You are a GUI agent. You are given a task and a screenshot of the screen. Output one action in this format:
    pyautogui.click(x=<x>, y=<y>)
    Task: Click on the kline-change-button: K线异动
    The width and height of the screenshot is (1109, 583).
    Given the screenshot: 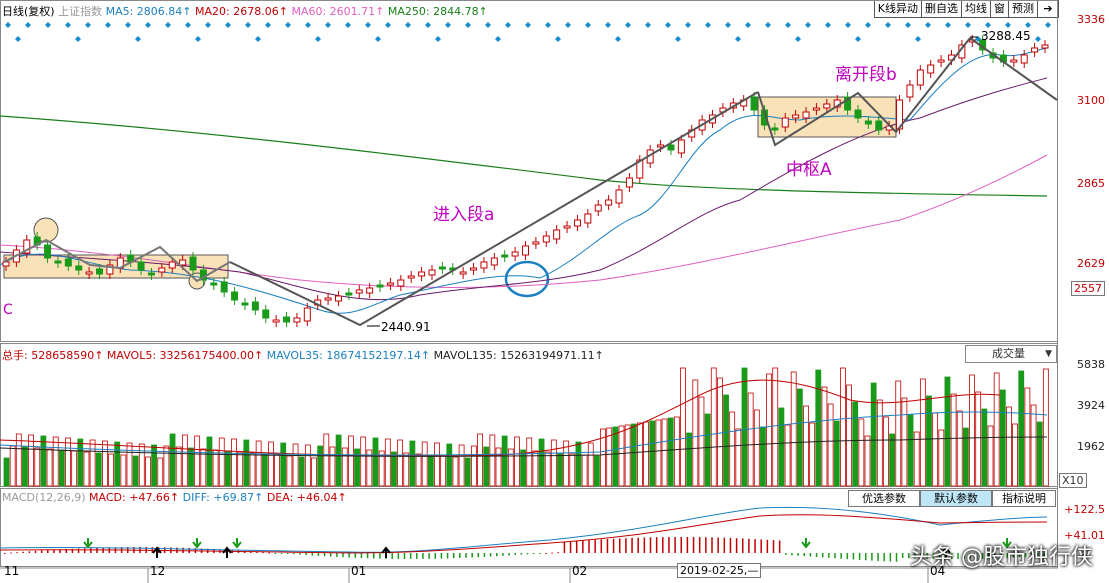 What is the action you would take?
    pyautogui.click(x=898, y=9)
    